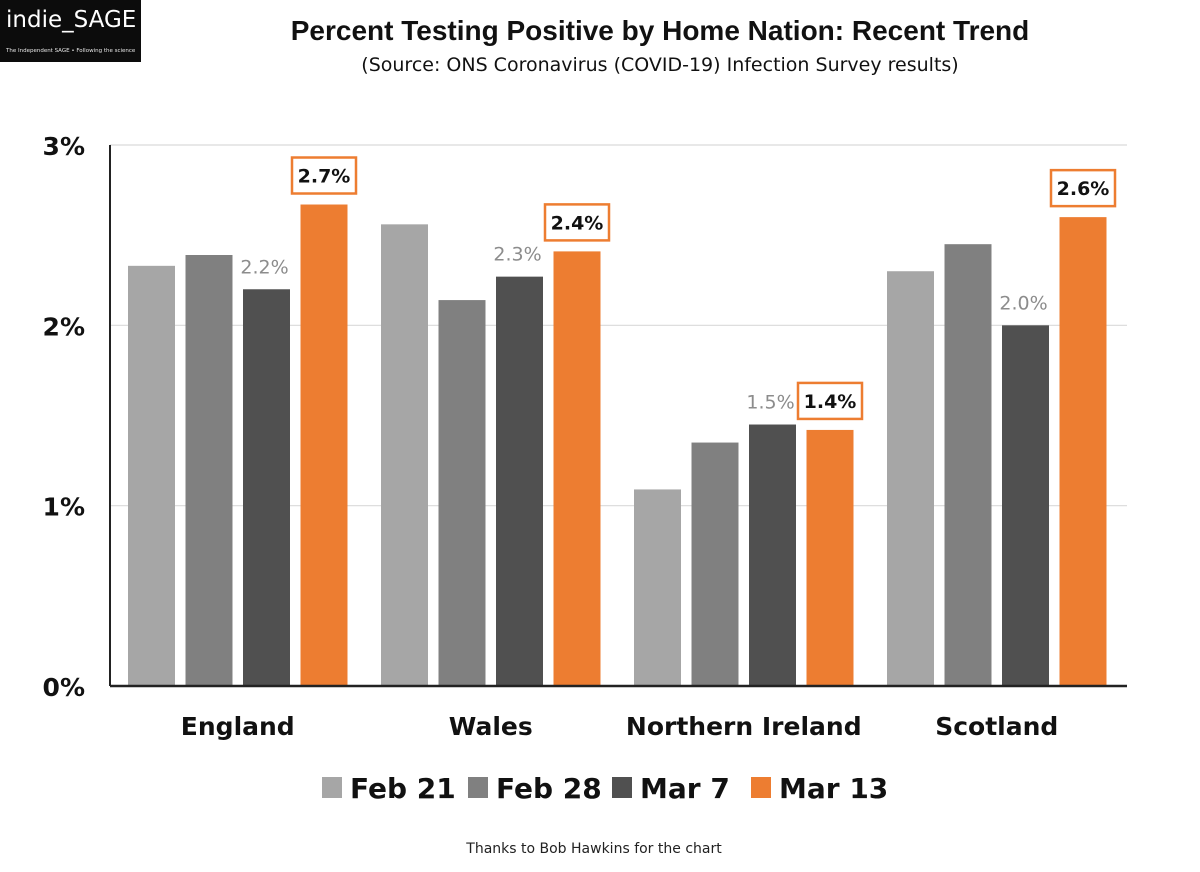 The image size is (1200, 872). I want to click on data-label: 2.7%, so click(324, 177).